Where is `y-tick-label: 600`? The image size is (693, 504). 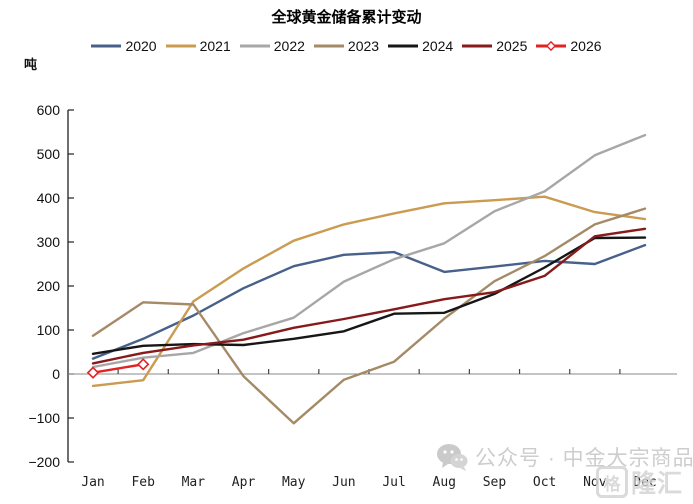 y-tick-label: 600 is located at coordinates (49, 110).